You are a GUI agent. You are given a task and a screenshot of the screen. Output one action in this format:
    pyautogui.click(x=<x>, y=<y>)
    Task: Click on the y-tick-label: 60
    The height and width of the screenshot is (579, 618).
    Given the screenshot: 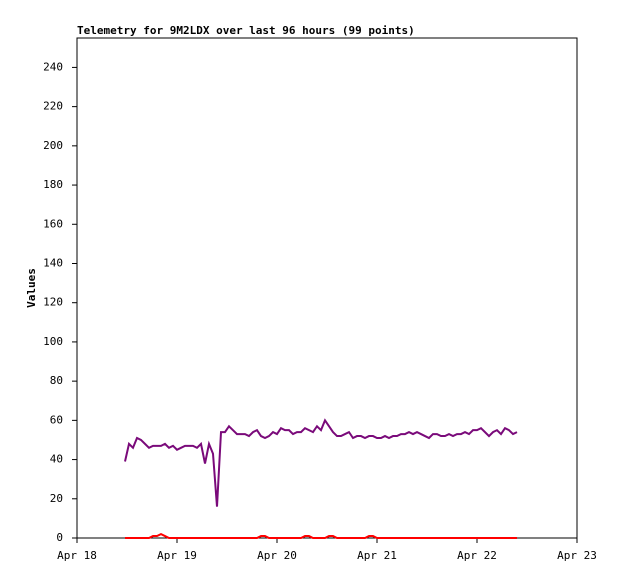 What is the action you would take?
    pyautogui.click(x=56, y=419)
    